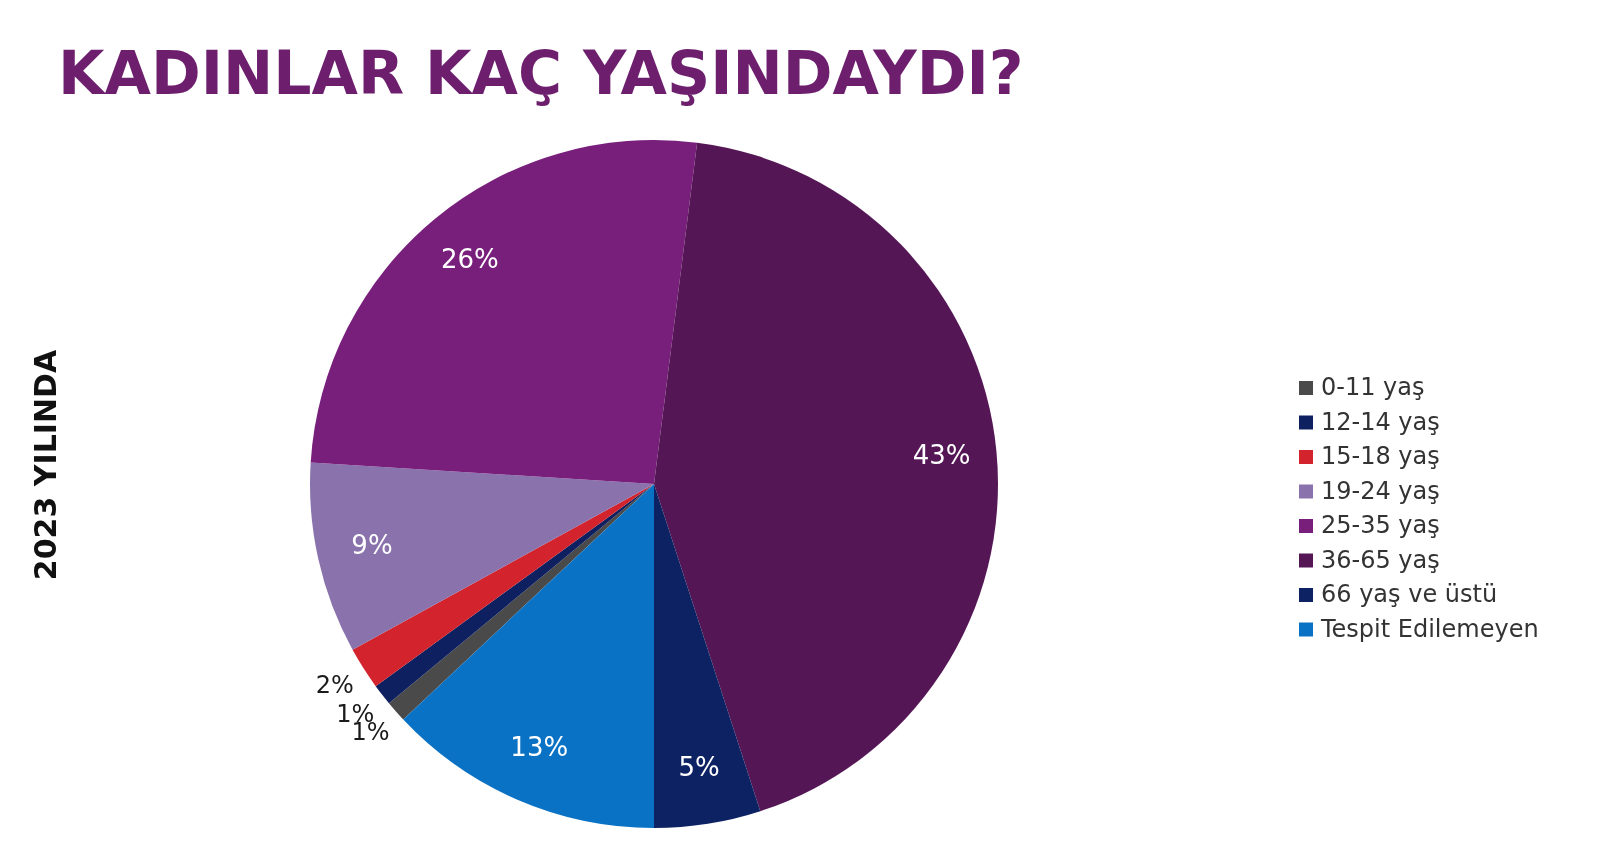 The image size is (1600, 850). Describe the element at coordinates (469, 259) in the screenshot. I see `data-label: 26%` at that location.